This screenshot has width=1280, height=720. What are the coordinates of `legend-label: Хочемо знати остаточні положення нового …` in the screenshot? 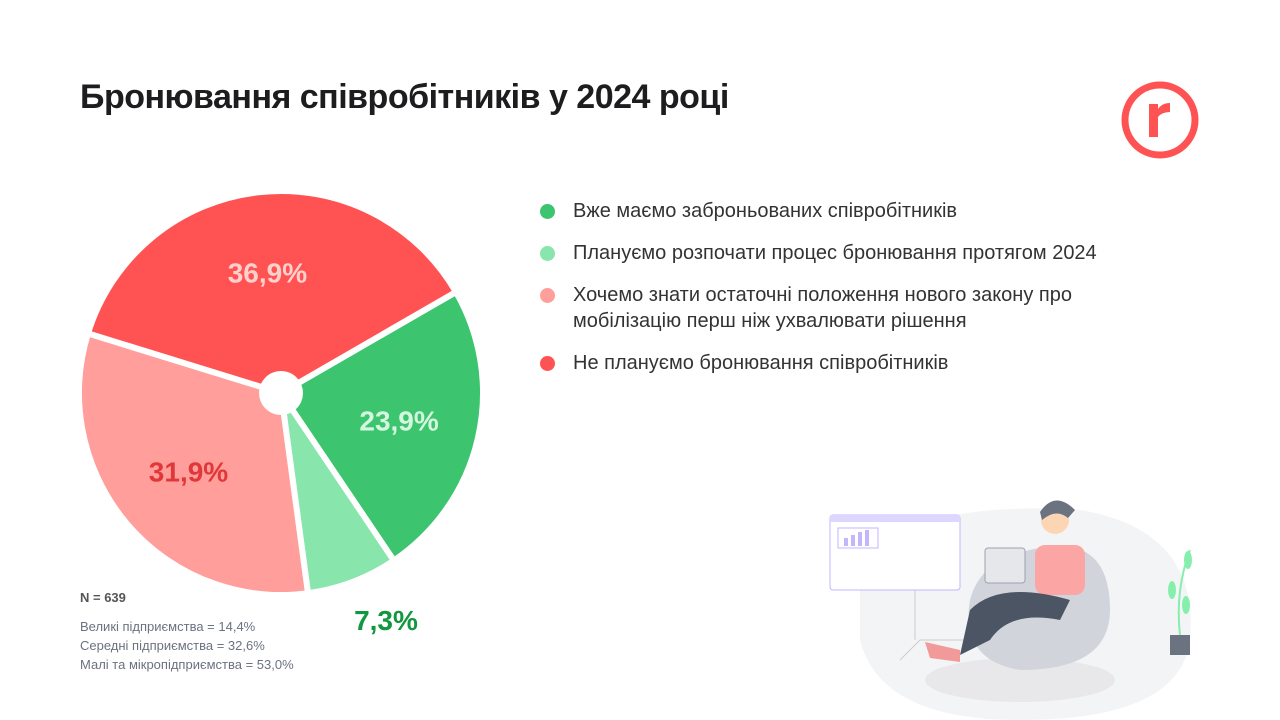 It's located at (822, 308).